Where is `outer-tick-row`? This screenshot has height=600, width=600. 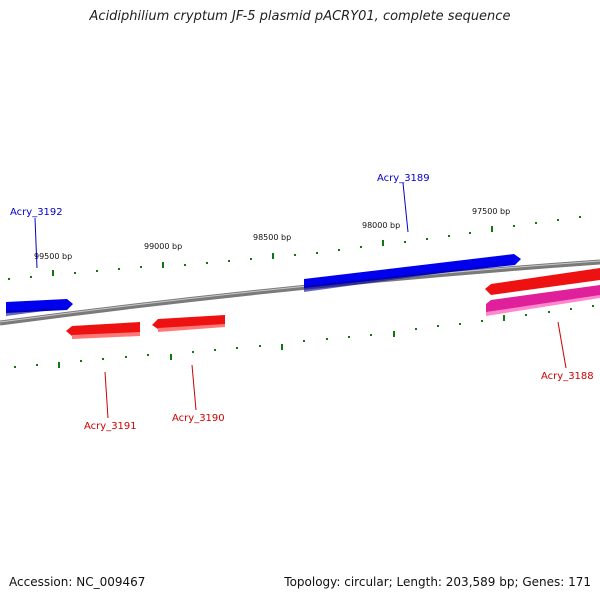
outer-tick-row is located at coordinates (294, 248).